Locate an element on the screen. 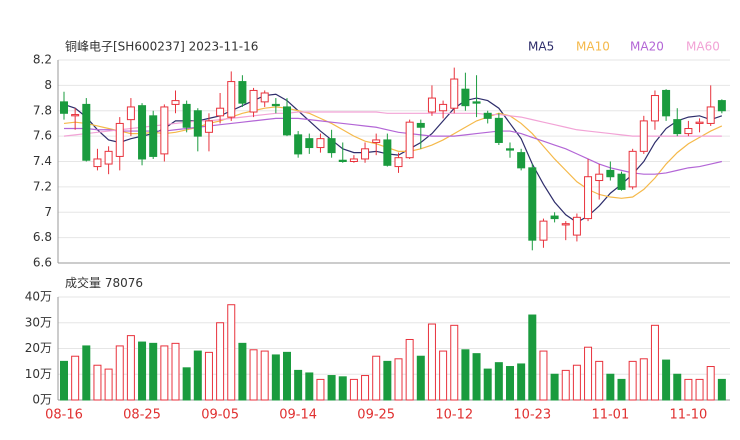 Image resolution: width=740 pixels, height=440 pixels. legend-entry: MA20 is located at coordinates (647, 47).